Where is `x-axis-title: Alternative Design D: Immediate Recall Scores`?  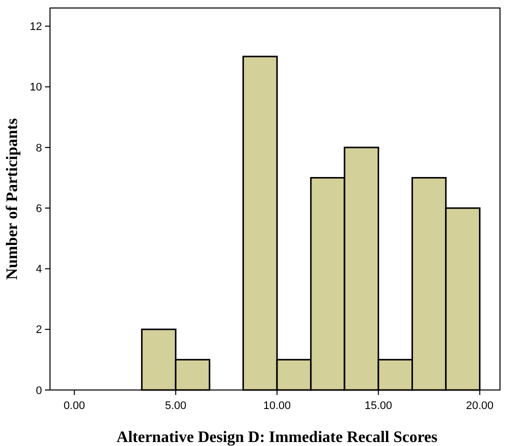
x-axis-title: Alternative Design D: Immediate Recall Scores is located at coordinates (277, 437).